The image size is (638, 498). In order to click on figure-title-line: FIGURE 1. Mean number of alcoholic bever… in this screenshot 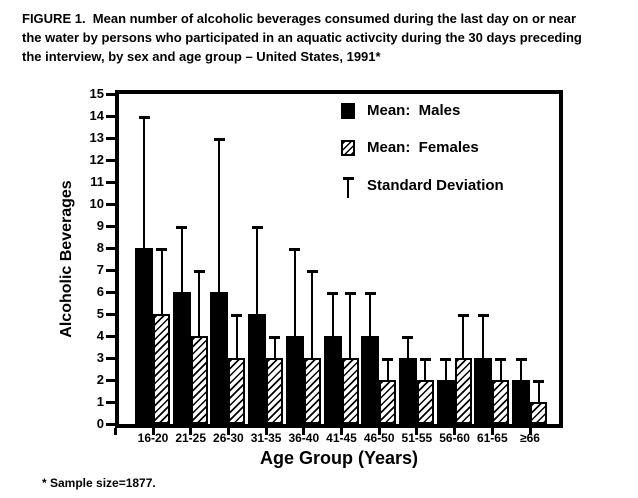, I will do `click(299, 18)`.